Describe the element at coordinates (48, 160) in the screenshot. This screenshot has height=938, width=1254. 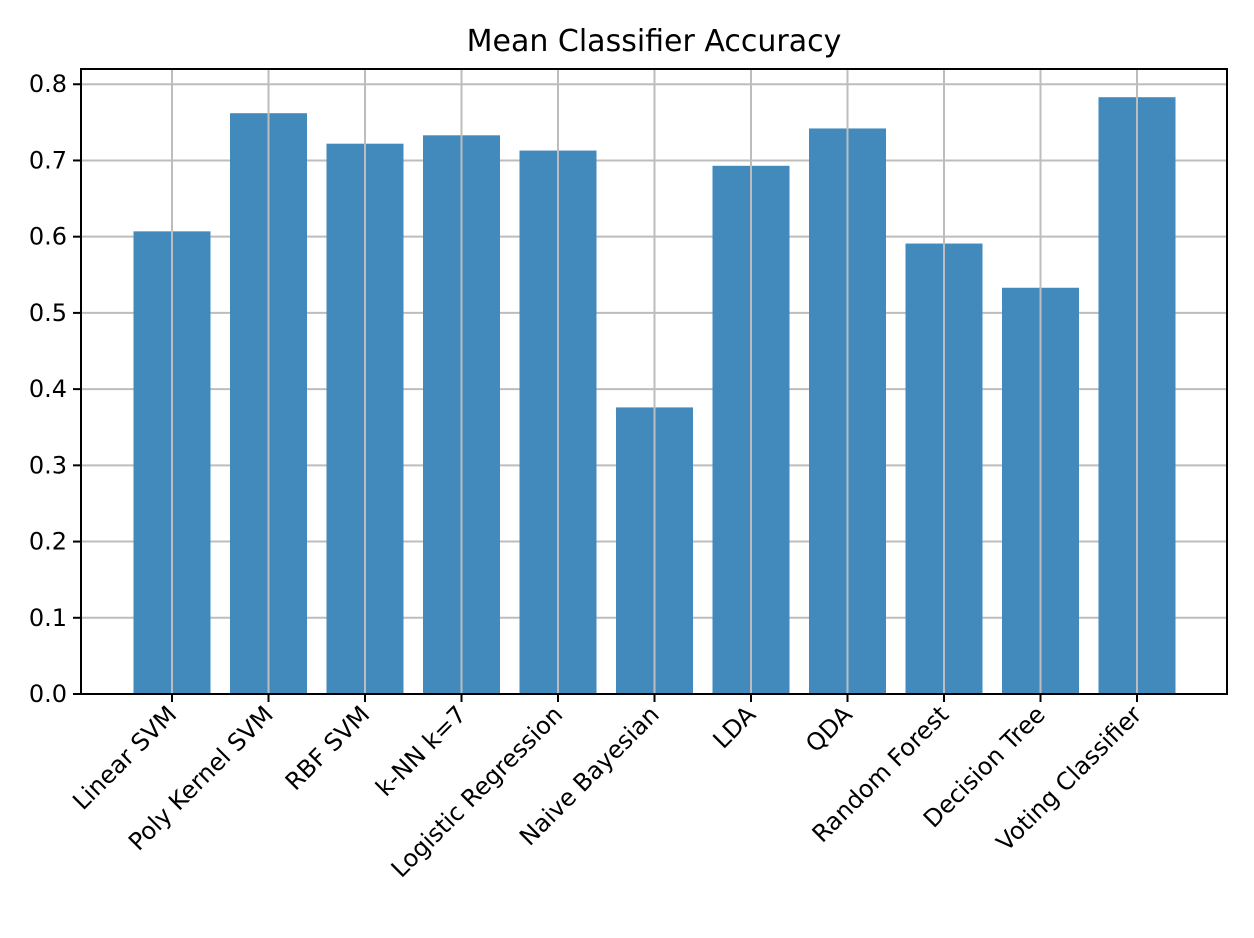
I see `y-tick-label: 0.7` at that location.